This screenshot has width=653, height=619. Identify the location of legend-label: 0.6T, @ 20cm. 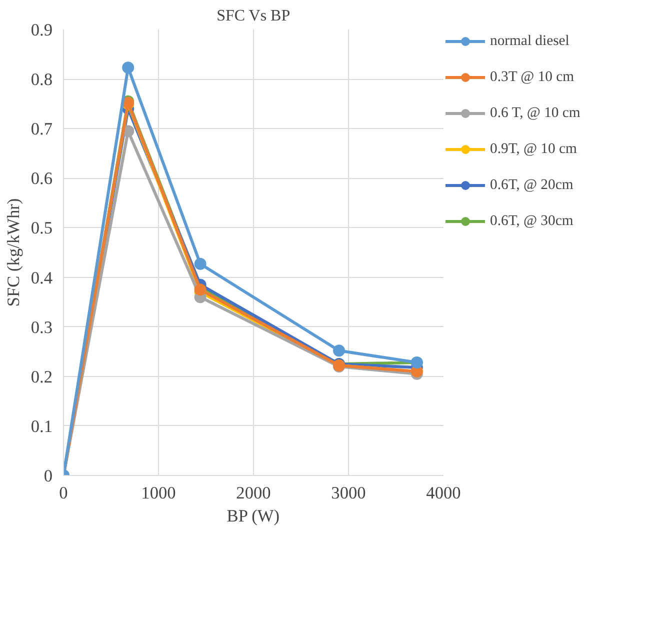
(532, 185).